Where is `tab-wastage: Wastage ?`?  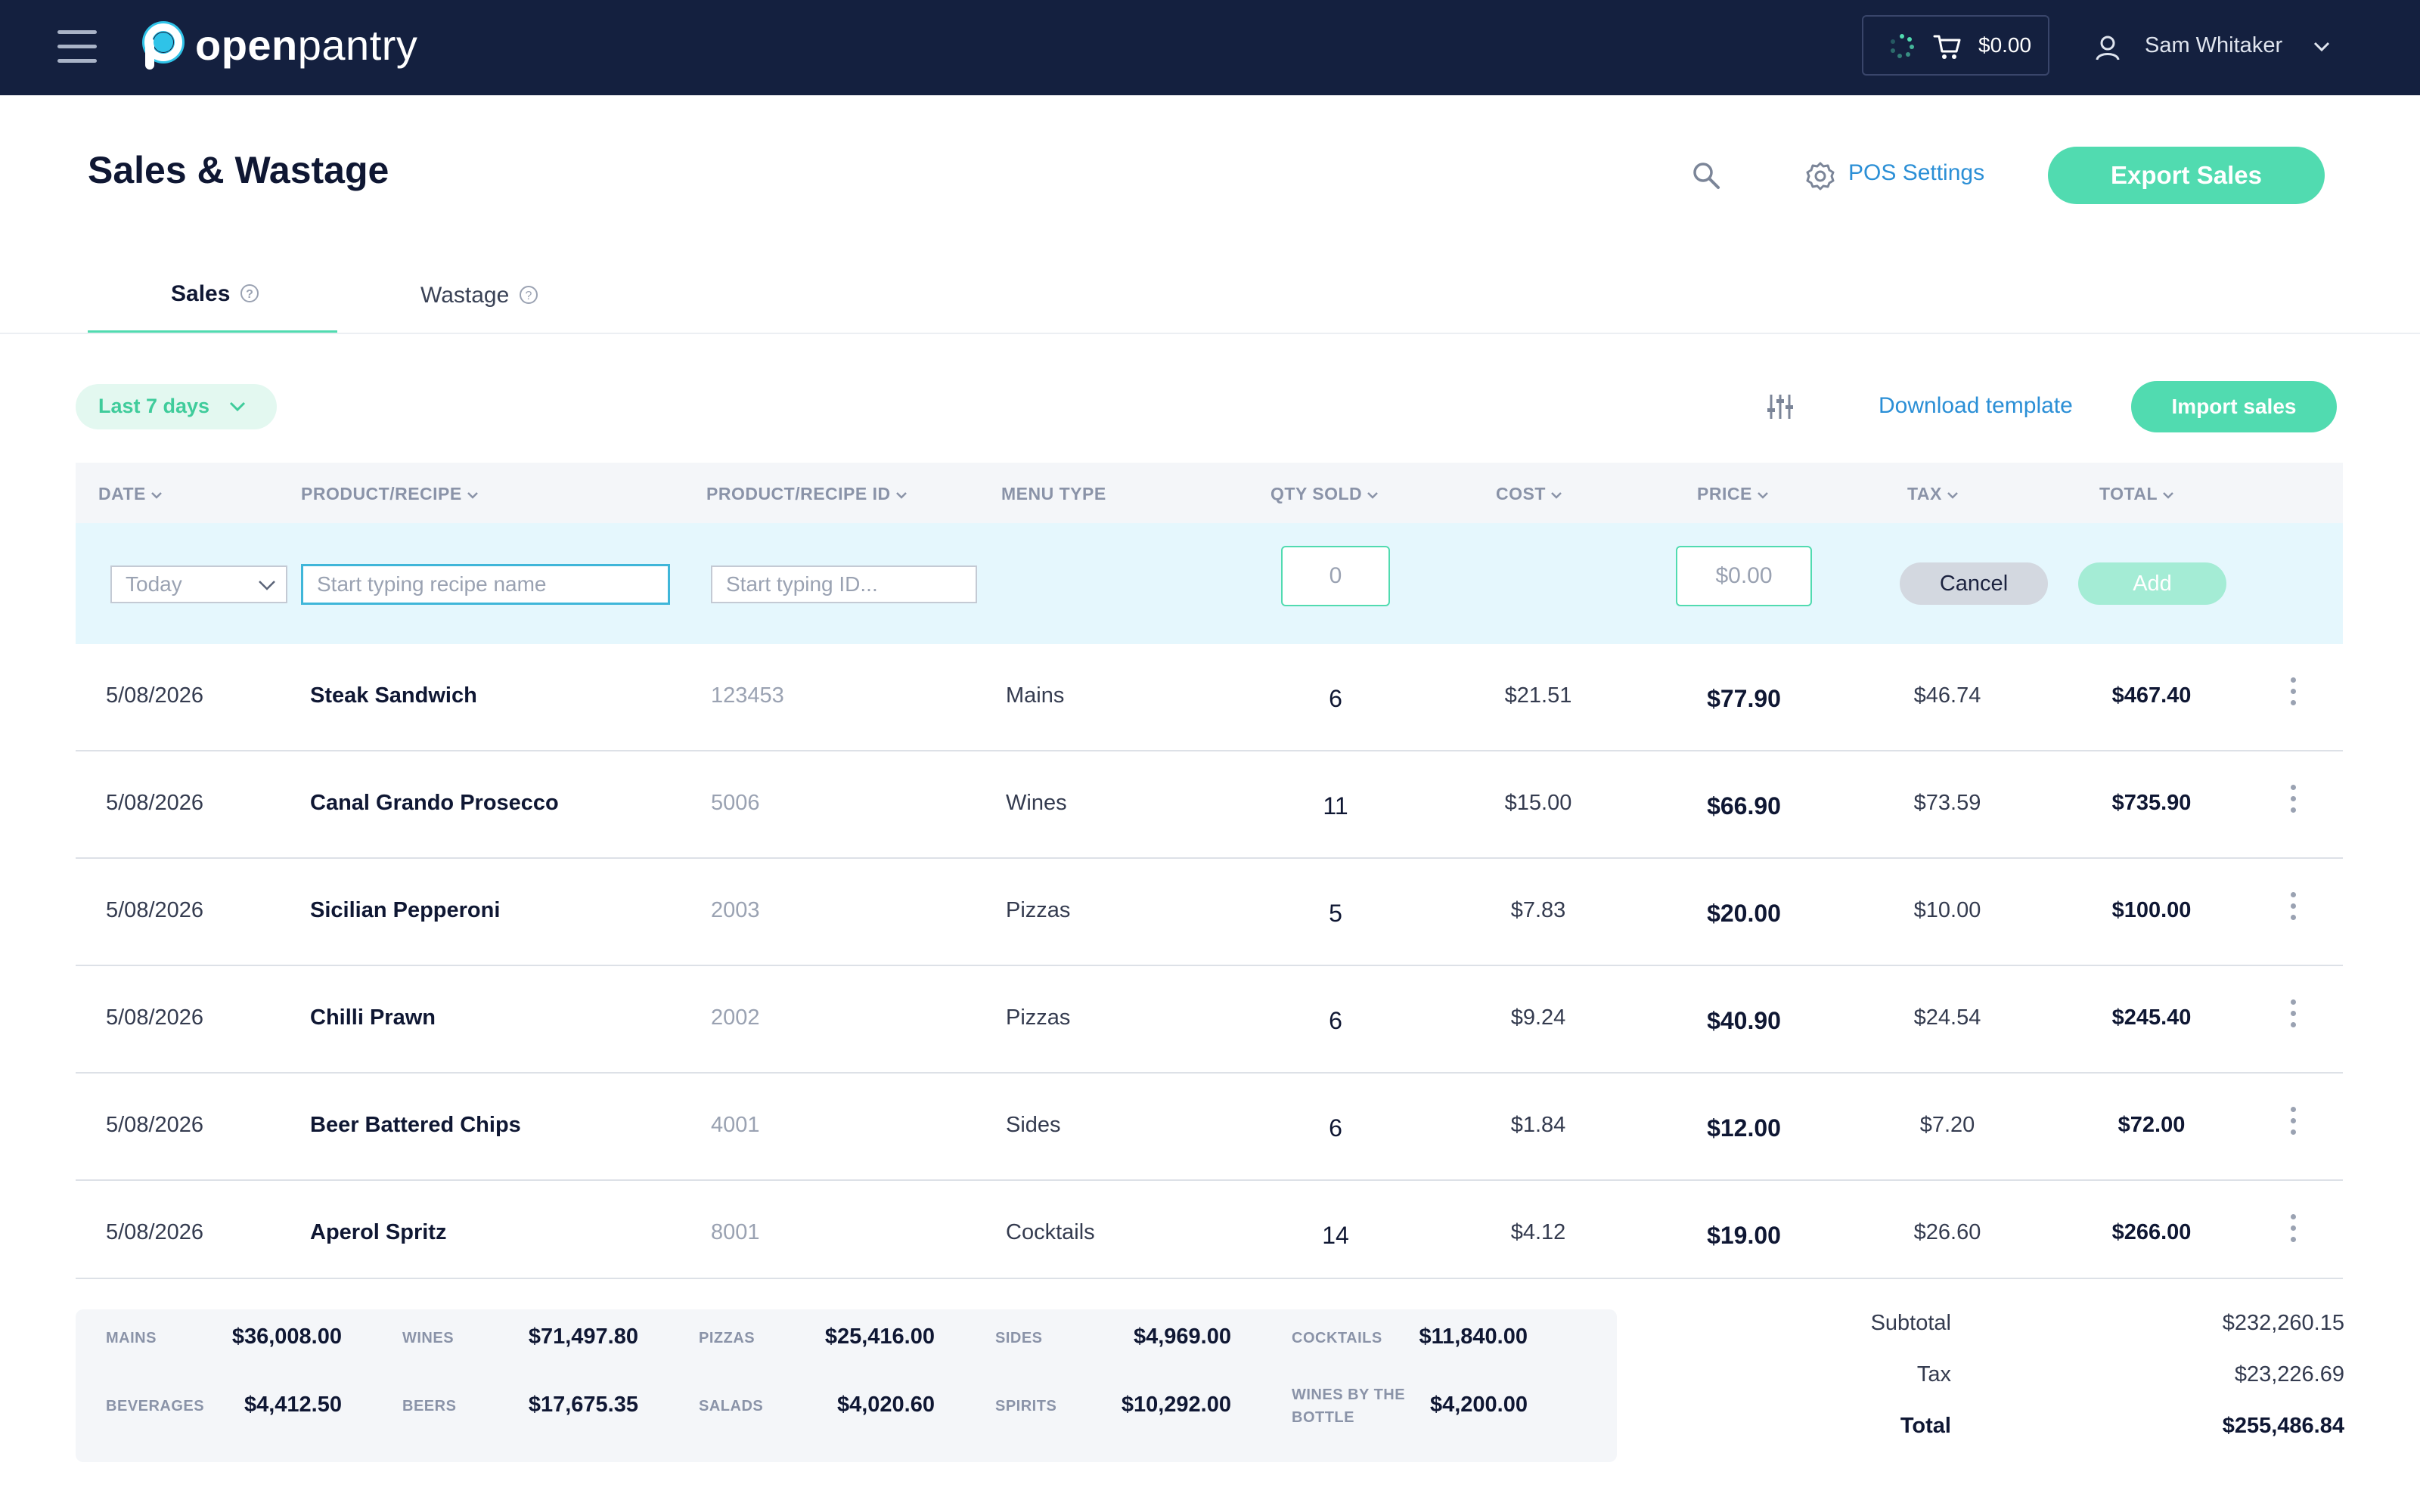 tab-wastage: Wastage ? is located at coordinates (479, 295).